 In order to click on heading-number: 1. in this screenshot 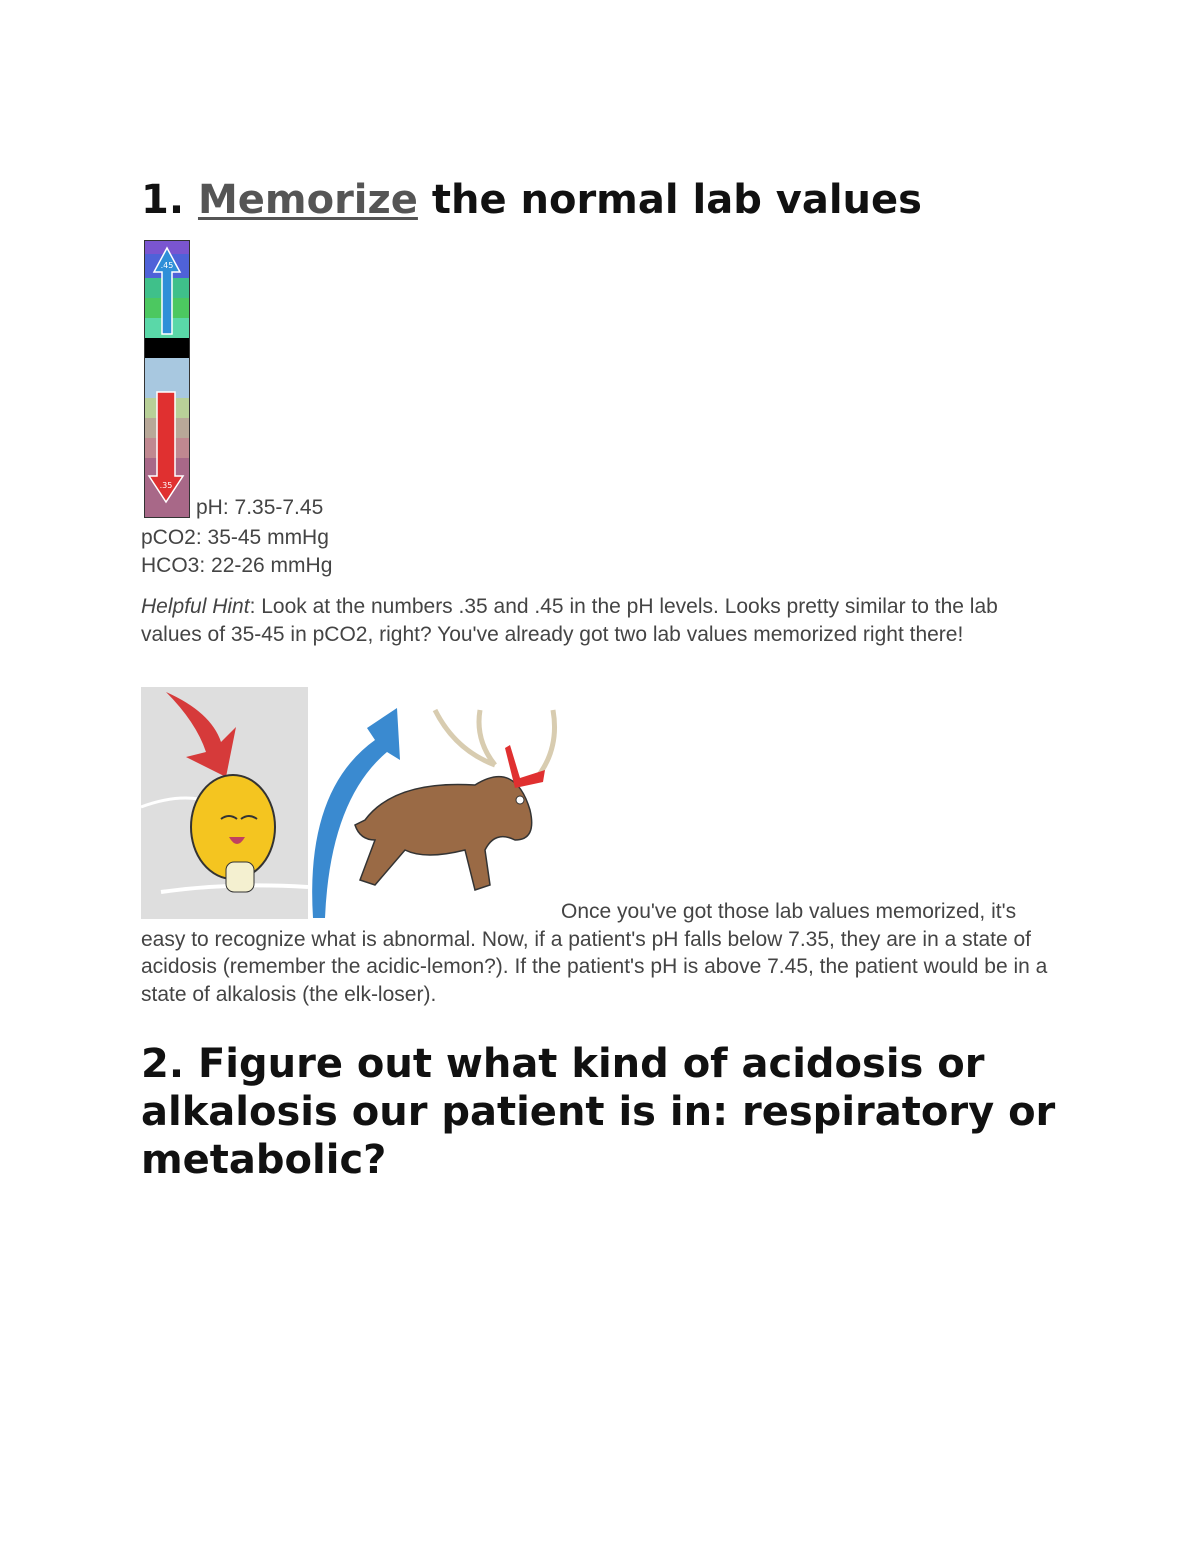, I will do `click(163, 200)`.